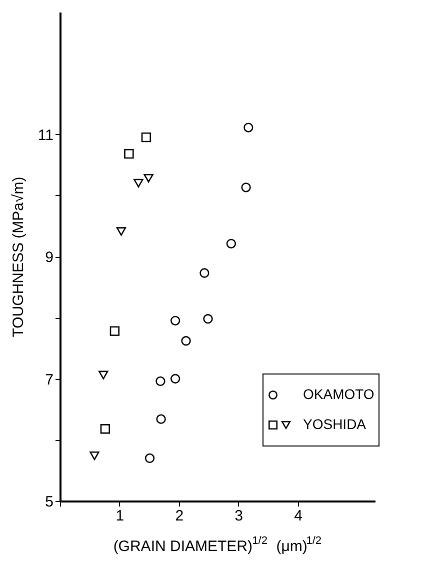  I want to click on y-tick-label: 11, so click(46, 135).